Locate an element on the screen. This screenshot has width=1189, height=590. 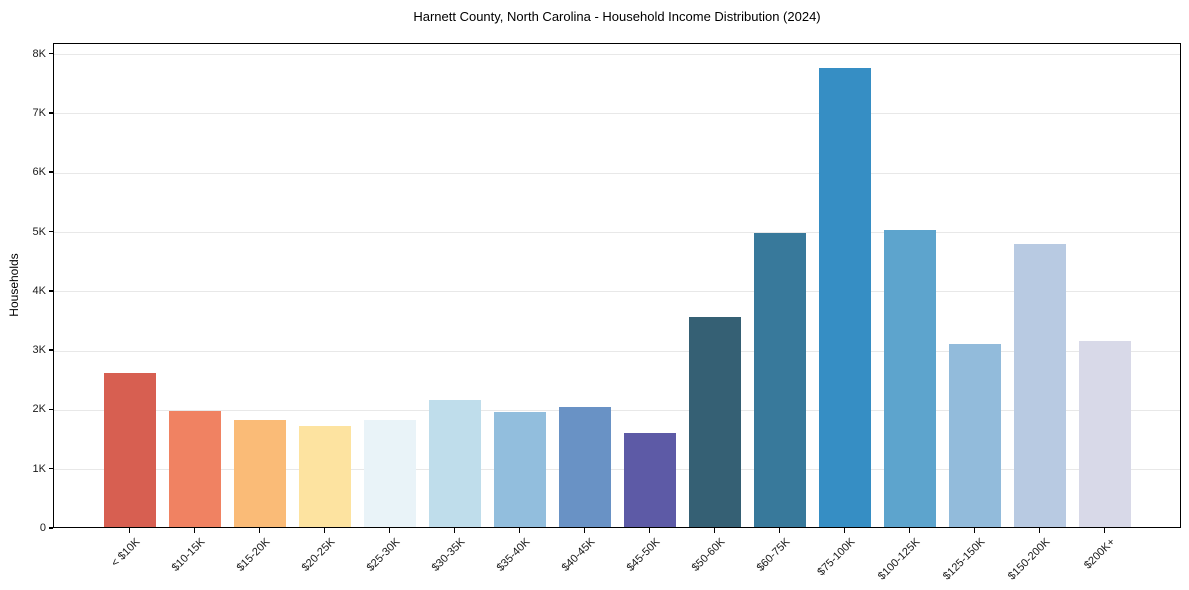
y-tick-label: 0 is located at coordinates (42, 528).